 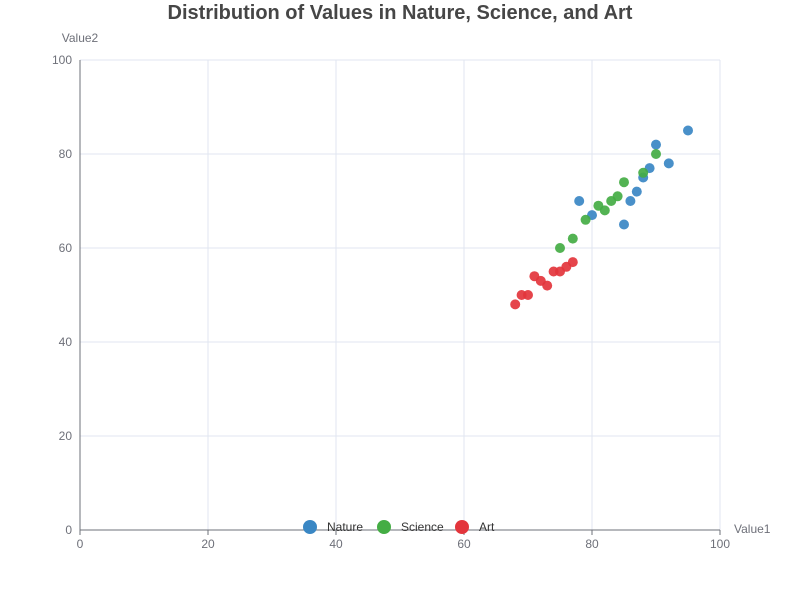 I want to click on legend: Nature Science Art, so click(x=399, y=527).